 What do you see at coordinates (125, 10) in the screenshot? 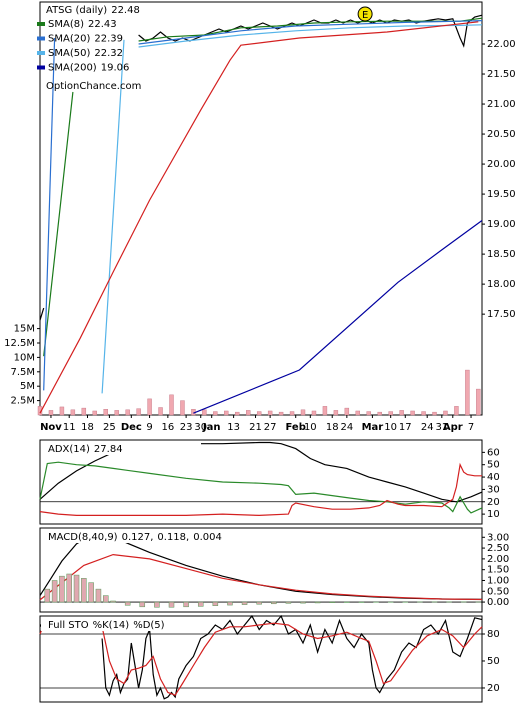
I see `last-value: 22.48` at bounding box center [125, 10].